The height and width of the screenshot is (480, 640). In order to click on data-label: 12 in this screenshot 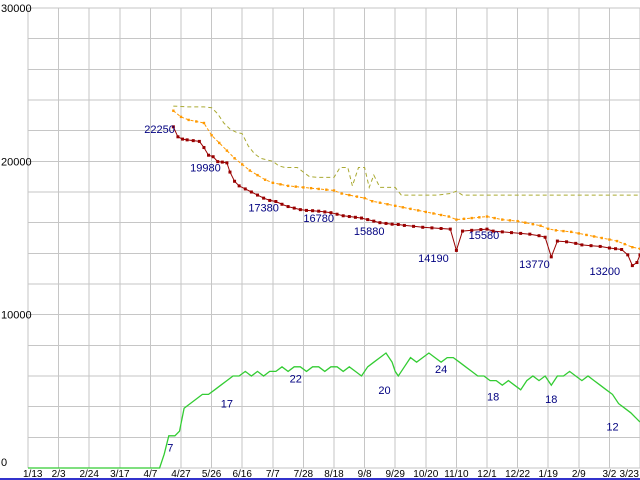, I will do `click(612, 428)`.